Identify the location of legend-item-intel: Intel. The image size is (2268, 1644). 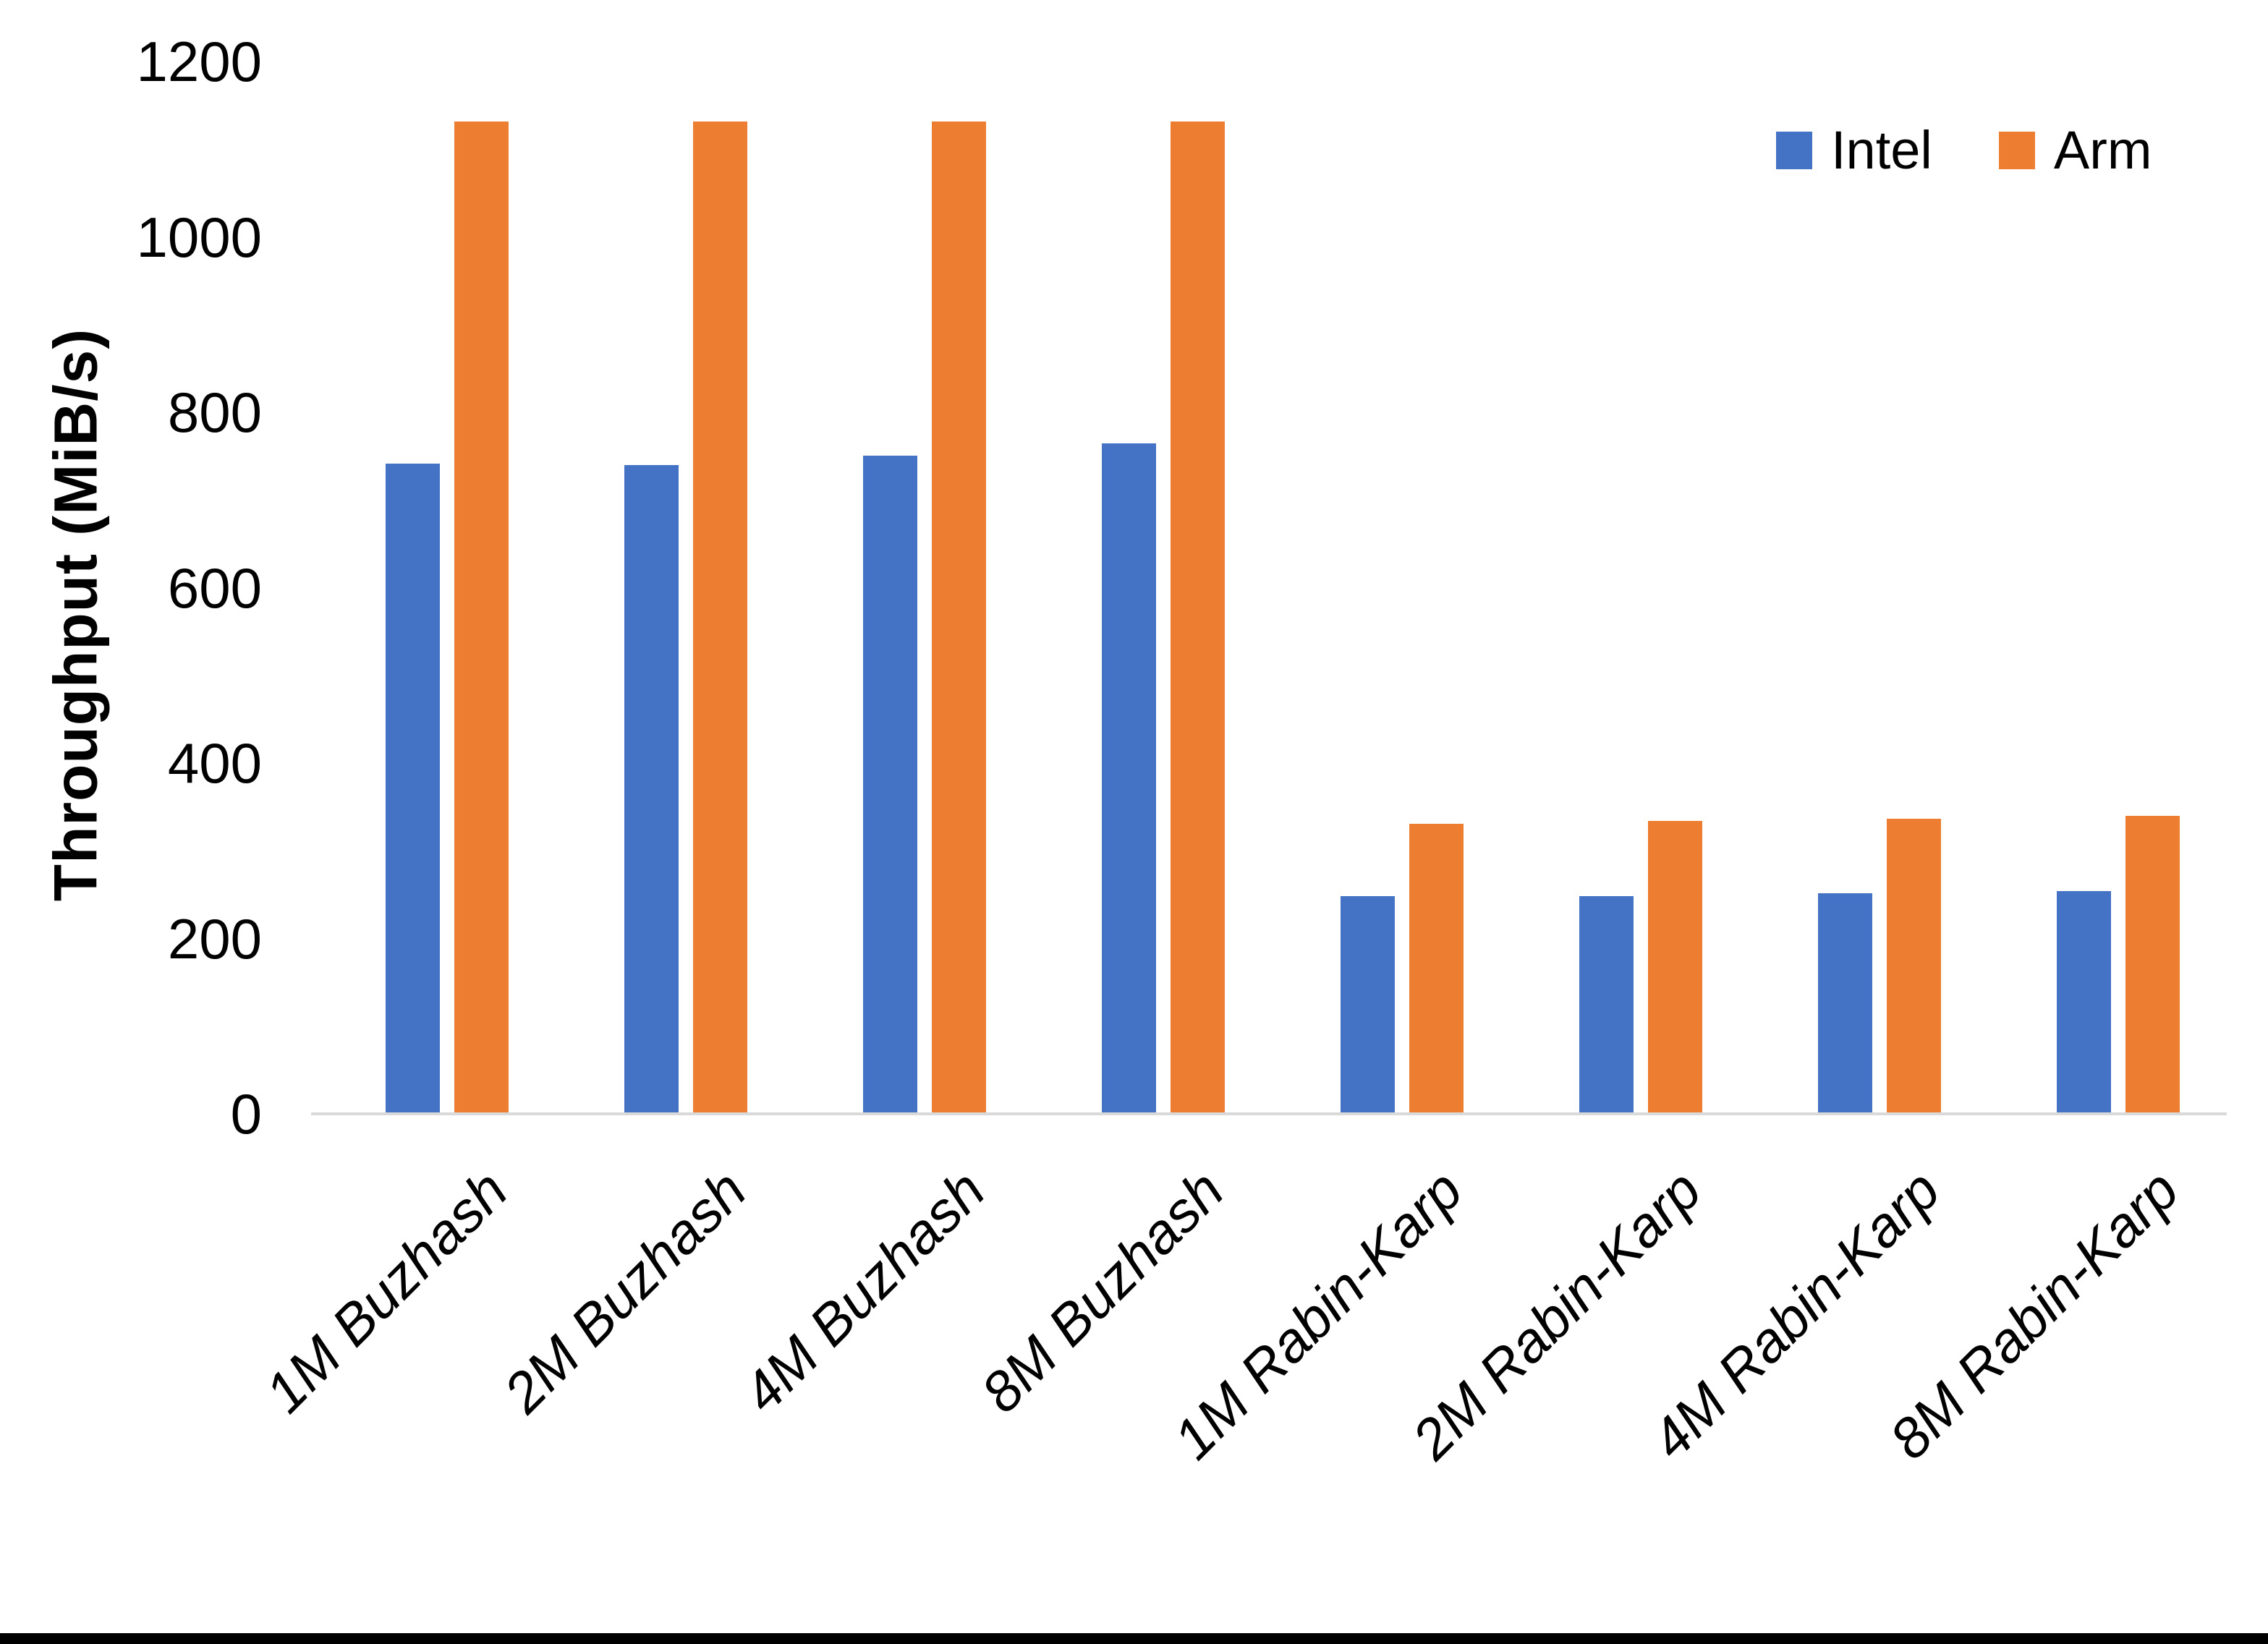
(1854, 150).